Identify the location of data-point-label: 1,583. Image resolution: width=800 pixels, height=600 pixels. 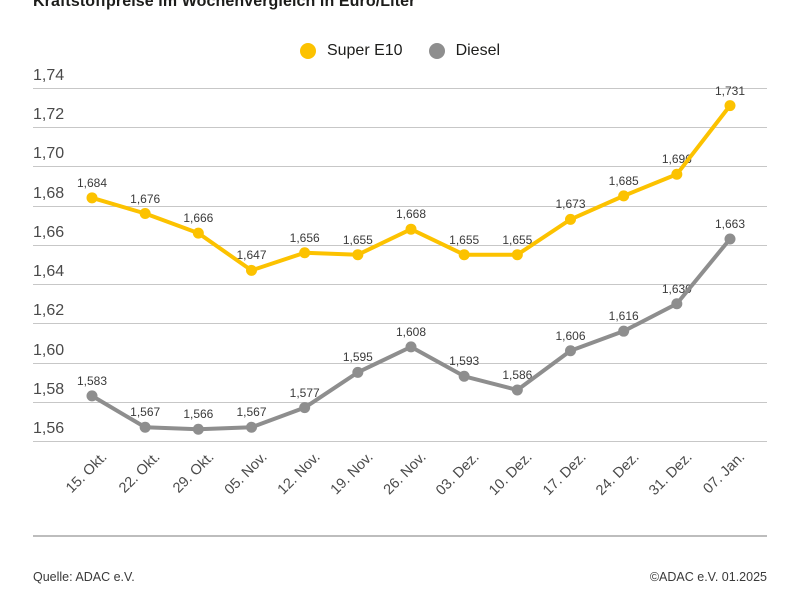
(92, 380).